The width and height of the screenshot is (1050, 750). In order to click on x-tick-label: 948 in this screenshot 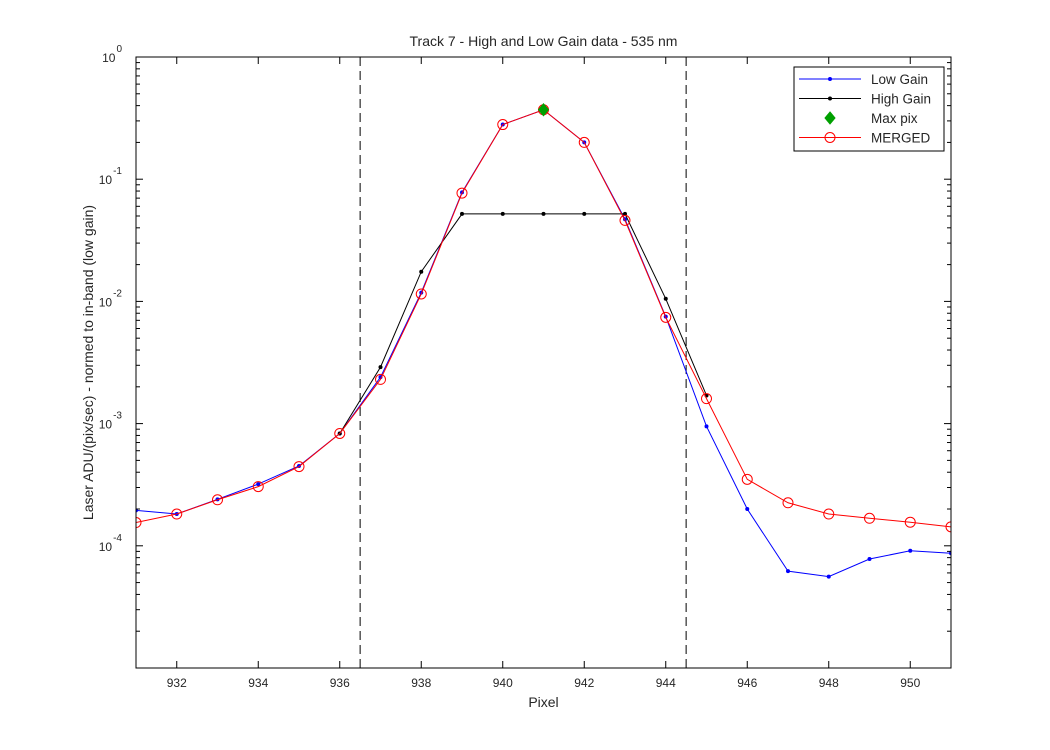, I will do `click(829, 683)`.